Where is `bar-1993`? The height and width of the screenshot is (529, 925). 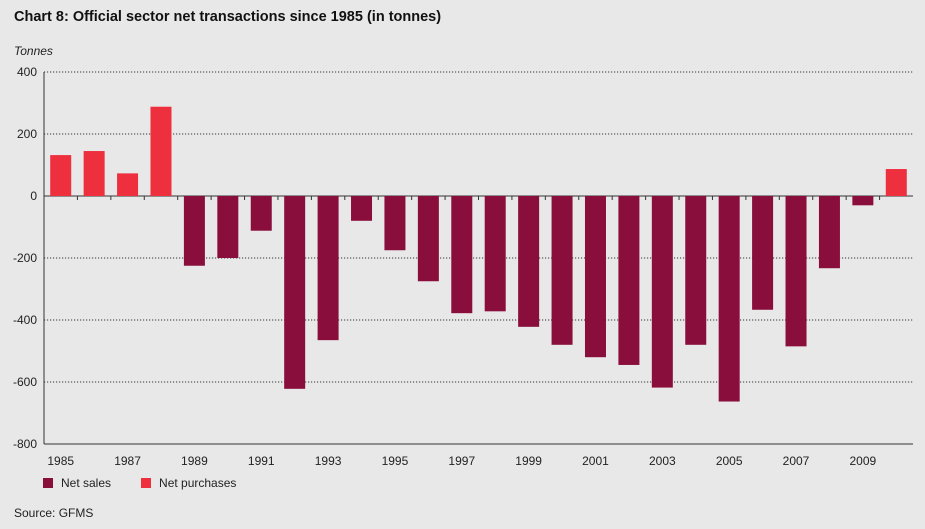
bar-1993 is located at coordinates (328, 268).